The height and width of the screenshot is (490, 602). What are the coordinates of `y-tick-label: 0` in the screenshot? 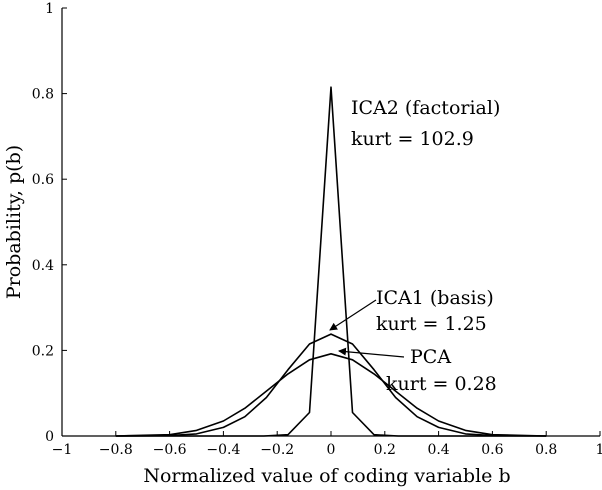 It's located at (49, 437).